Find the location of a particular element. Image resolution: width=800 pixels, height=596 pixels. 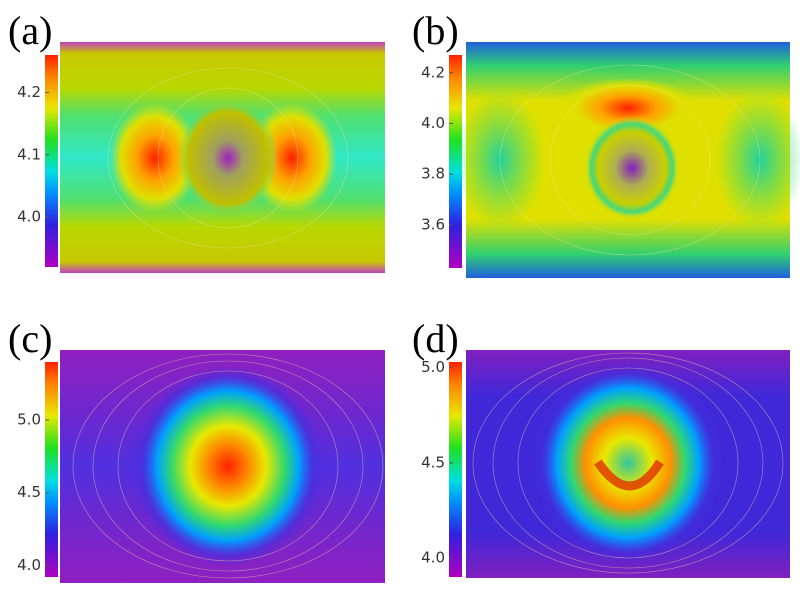

panel-label: (d) is located at coordinates (435, 338).